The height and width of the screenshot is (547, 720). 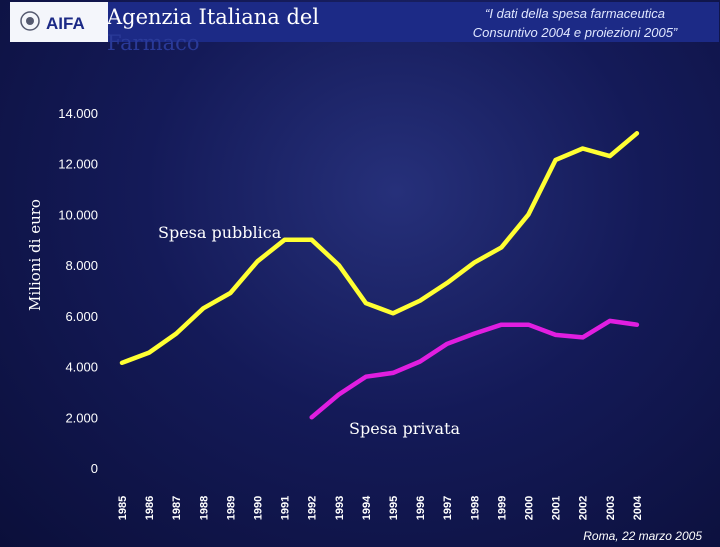 What do you see at coordinates (259, 508) in the screenshot?
I see `x-tick-label: 1990` at bounding box center [259, 508].